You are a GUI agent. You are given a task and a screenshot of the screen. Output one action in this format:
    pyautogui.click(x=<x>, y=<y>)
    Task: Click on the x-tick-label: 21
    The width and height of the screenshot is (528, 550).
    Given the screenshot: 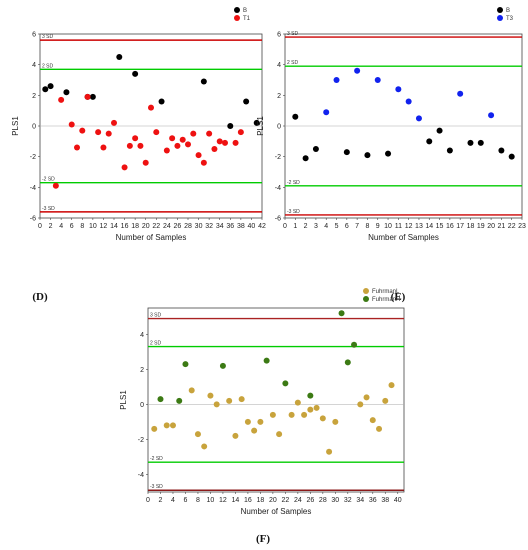 What is the action you would take?
    pyautogui.click(x=501, y=226)
    